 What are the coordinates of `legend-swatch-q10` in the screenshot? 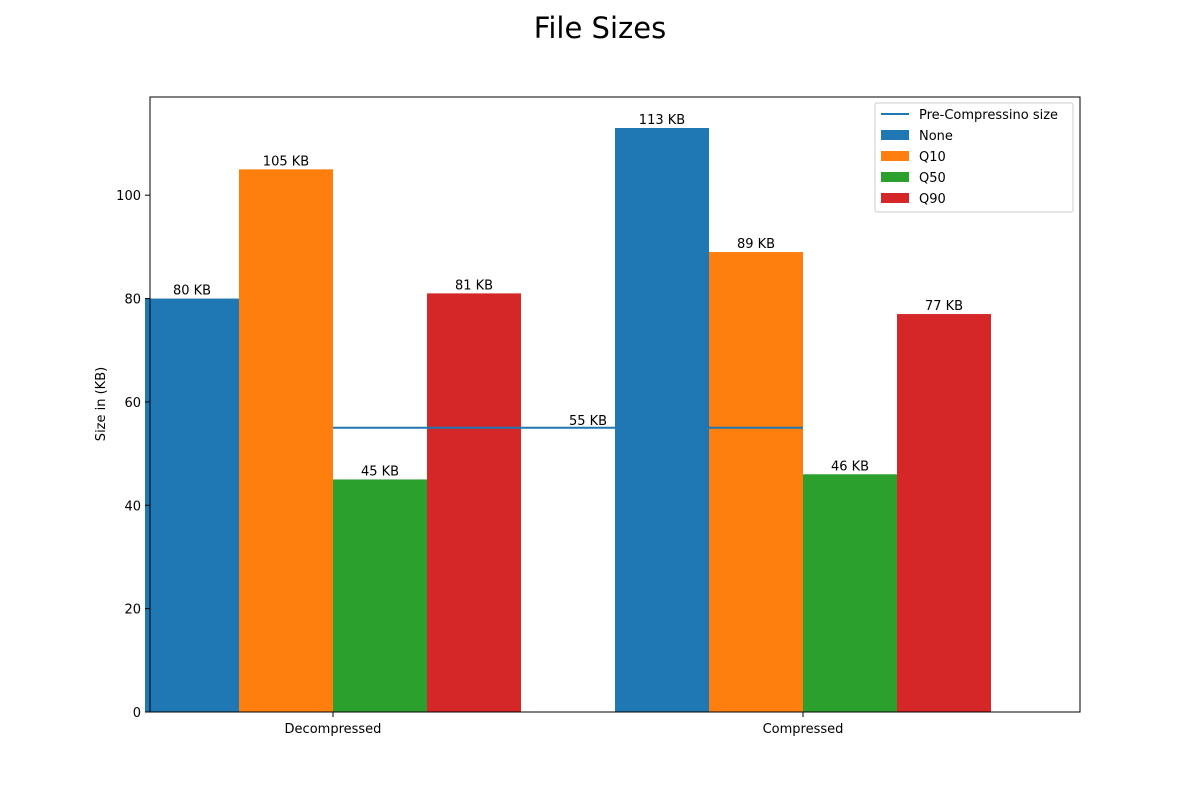 It's located at (895, 156).